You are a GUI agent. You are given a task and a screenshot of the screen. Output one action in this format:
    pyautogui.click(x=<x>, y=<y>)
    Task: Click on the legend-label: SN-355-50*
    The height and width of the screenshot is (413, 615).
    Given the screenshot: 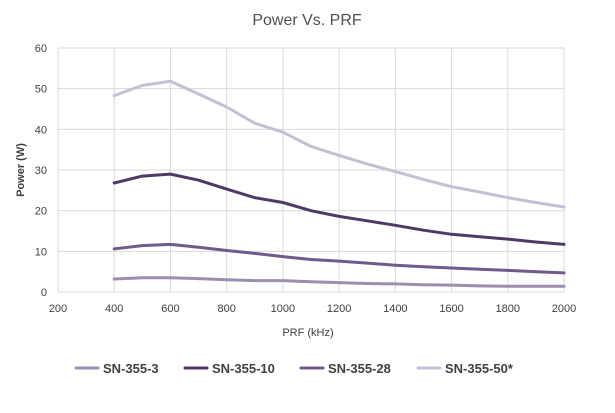 What is the action you would take?
    pyautogui.click(x=479, y=368)
    